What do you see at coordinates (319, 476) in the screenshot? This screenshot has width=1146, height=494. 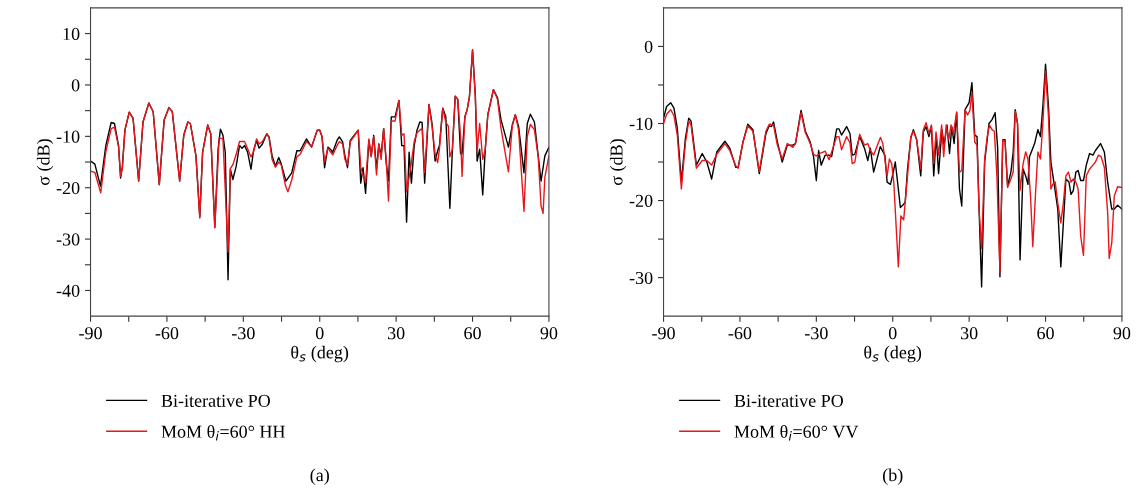 I see `text: (a)` at bounding box center [319, 476].